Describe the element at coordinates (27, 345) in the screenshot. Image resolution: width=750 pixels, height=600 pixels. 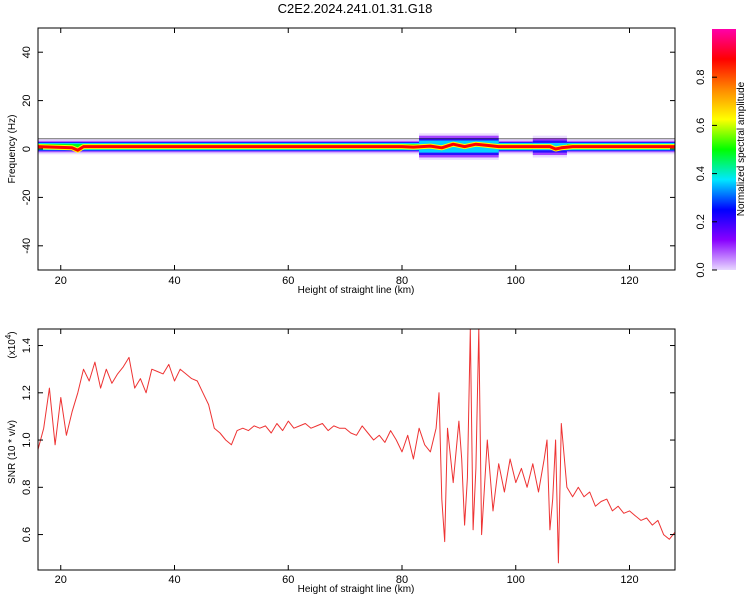
I see `y-tick-label: 1.4` at that location.